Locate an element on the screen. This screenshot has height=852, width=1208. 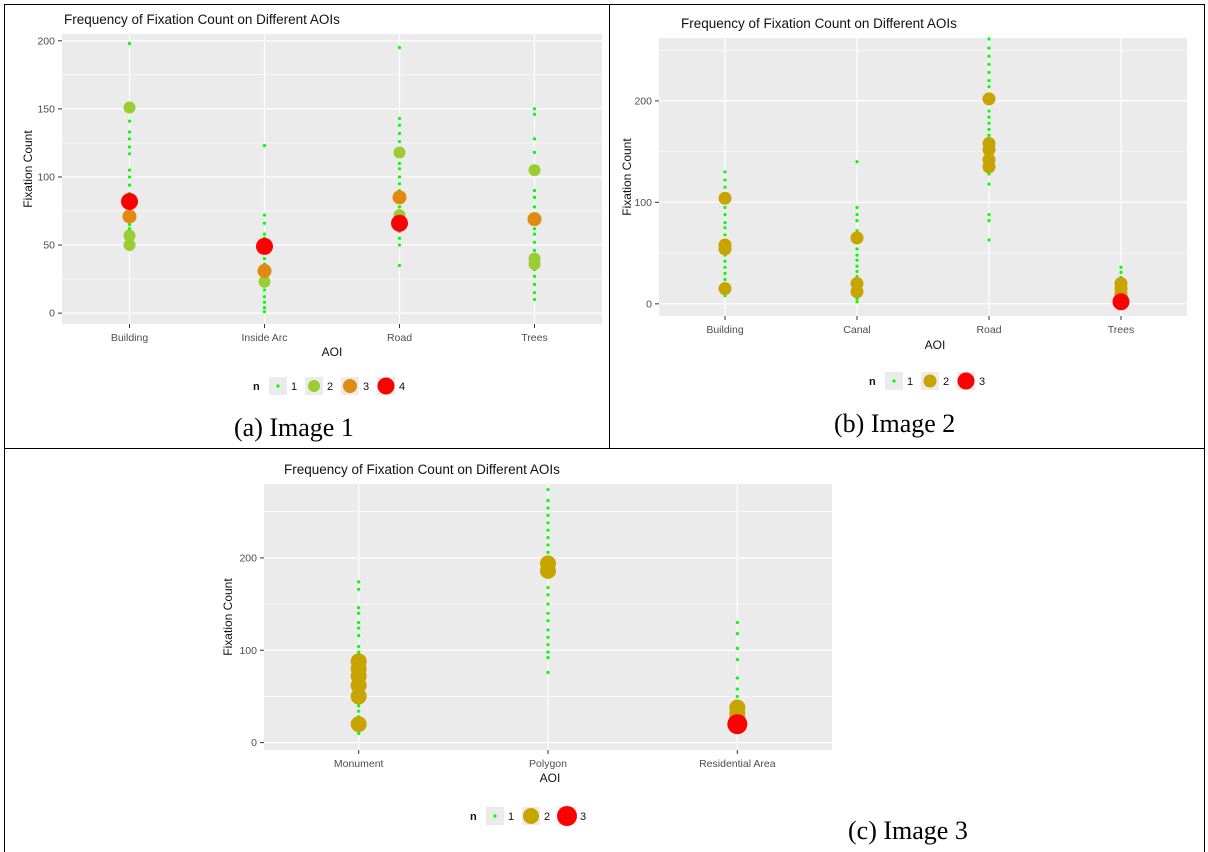
caption-image1: (a) Image 1 is located at coordinates (294, 427).